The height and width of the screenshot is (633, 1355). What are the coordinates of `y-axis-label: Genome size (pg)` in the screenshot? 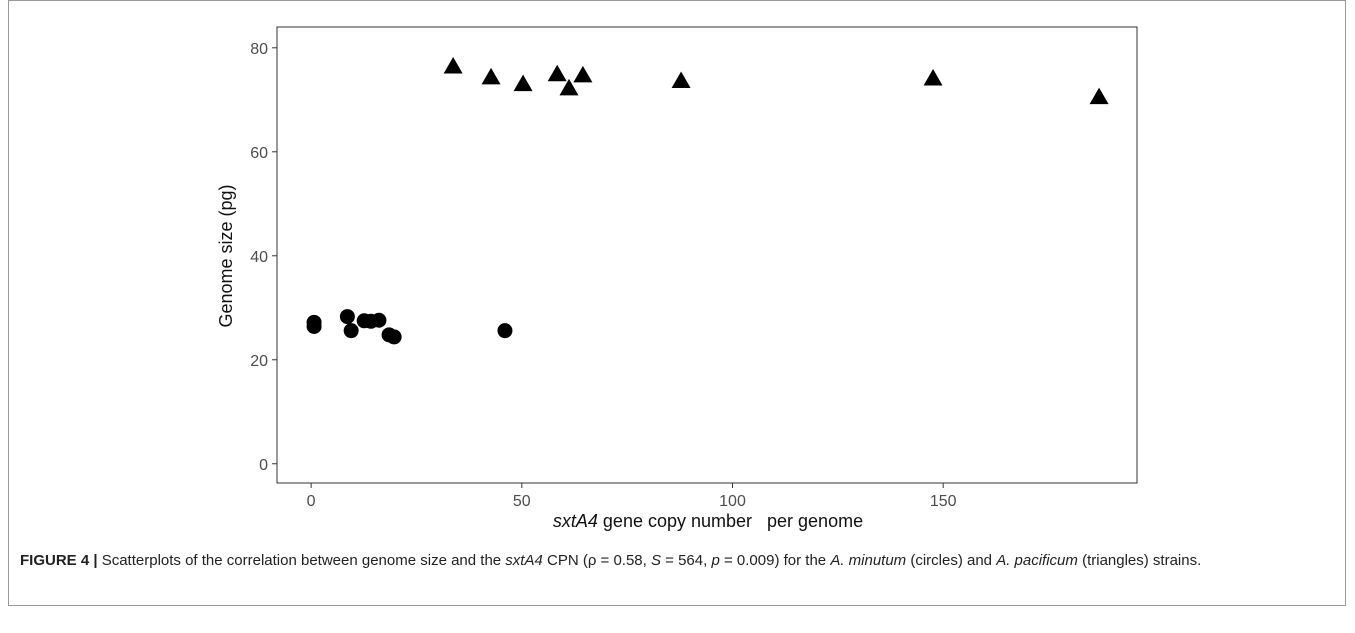 It's located at (226, 255).